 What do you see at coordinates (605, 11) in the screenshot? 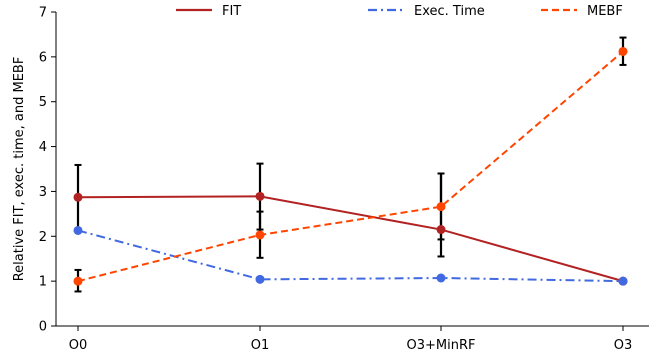
I see `legend-label: MEBF` at bounding box center [605, 11].